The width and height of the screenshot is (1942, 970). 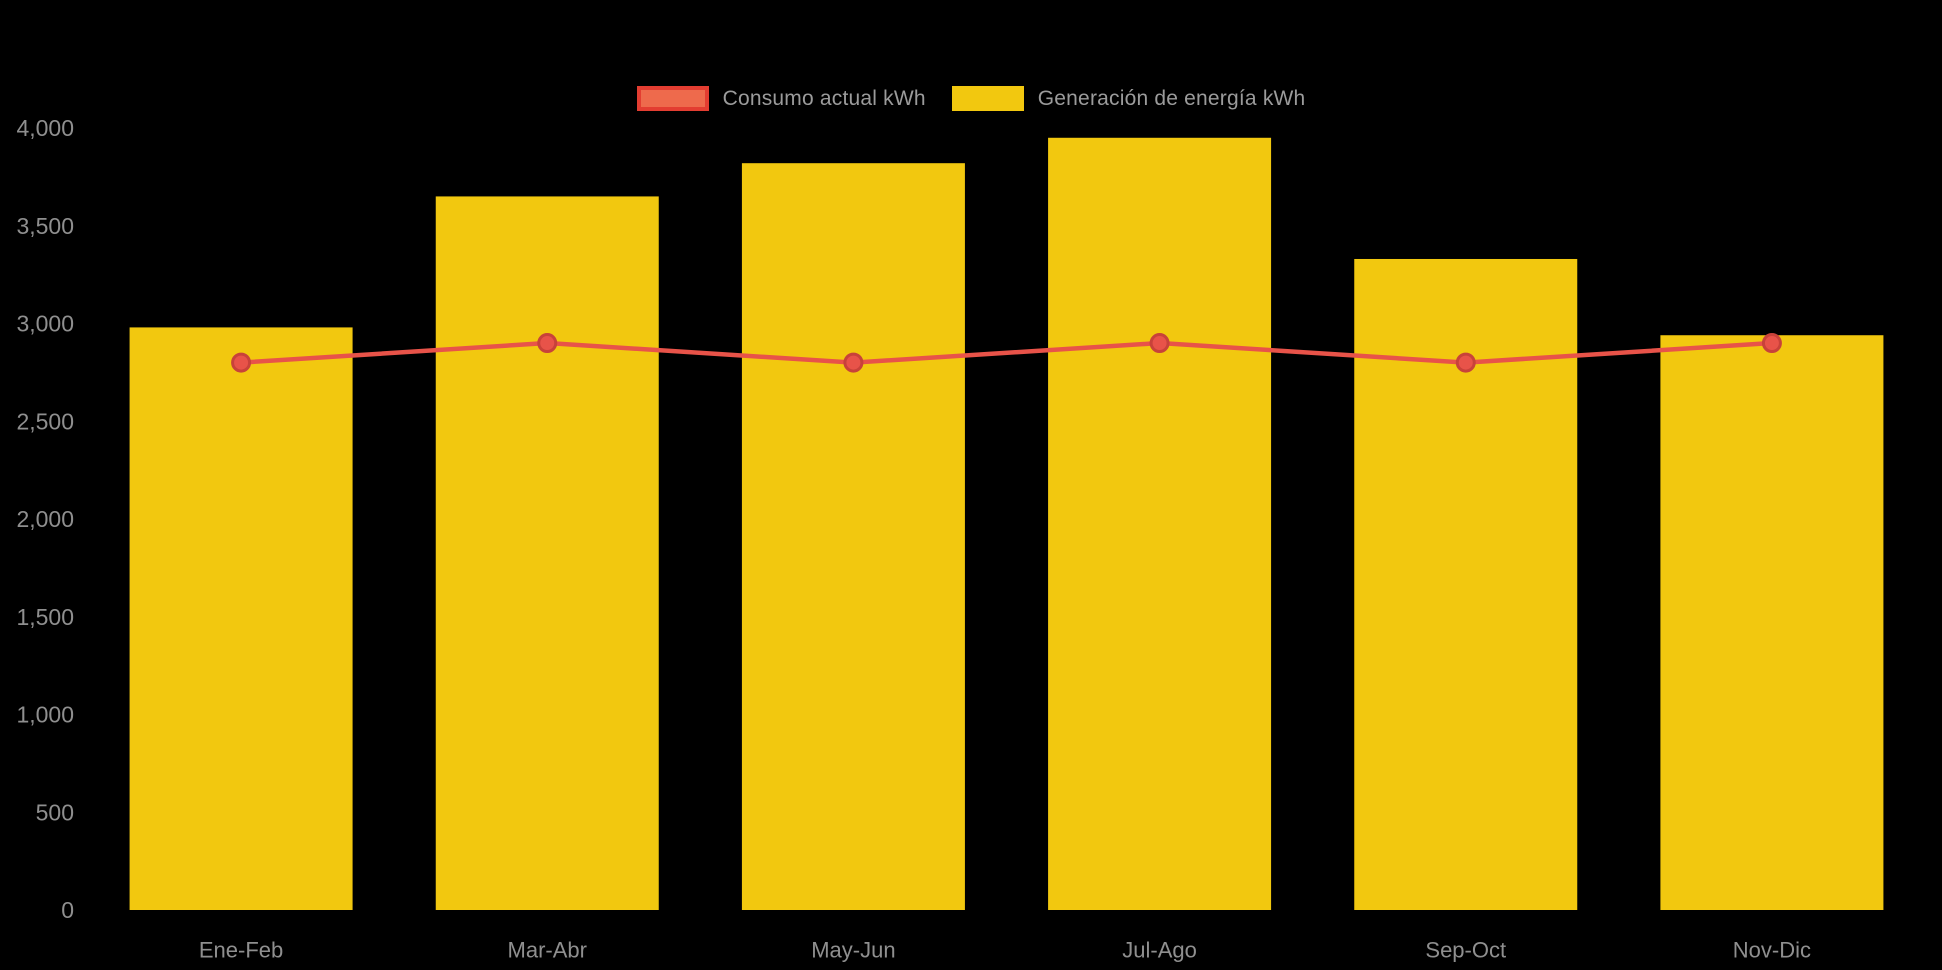 What do you see at coordinates (45, 519) in the screenshot?
I see `y-axis-tick-label: 2,000` at bounding box center [45, 519].